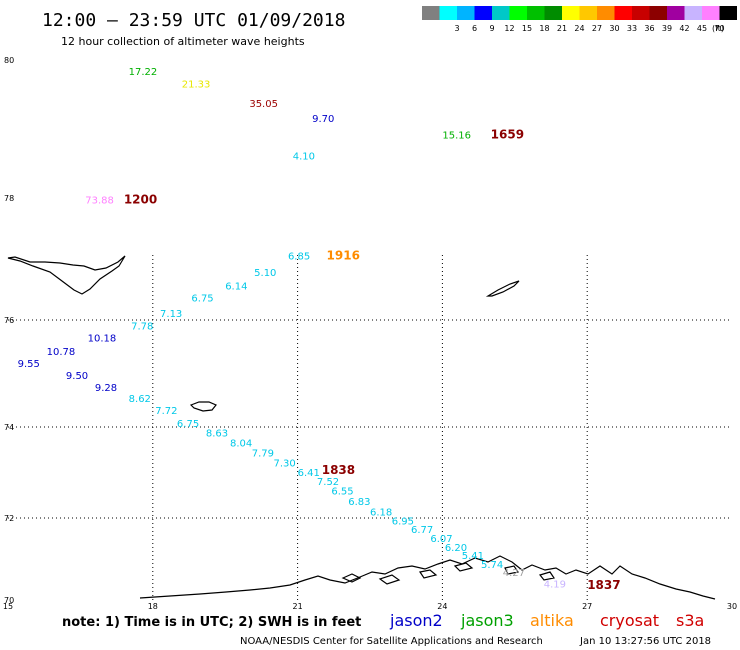 This screenshot has width=740, height=650. I want to click on wave-height-label: 17.22, so click(143, 72).